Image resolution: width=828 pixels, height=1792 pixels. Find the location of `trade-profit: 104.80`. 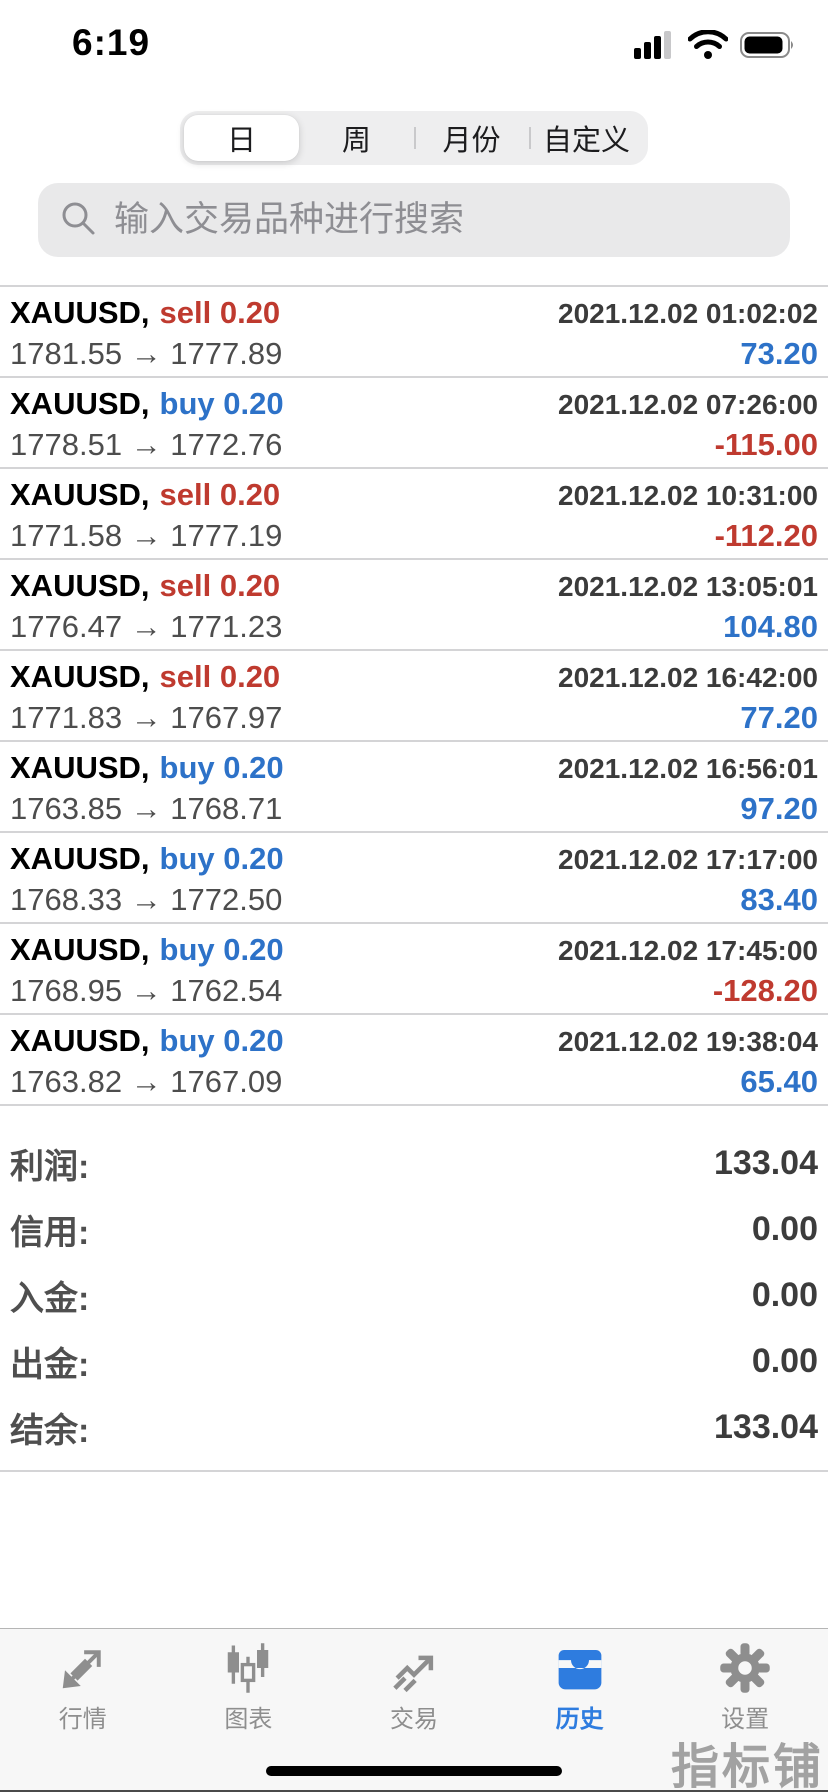

trade-profit: 104.80 is located at coordinates (770, 626).